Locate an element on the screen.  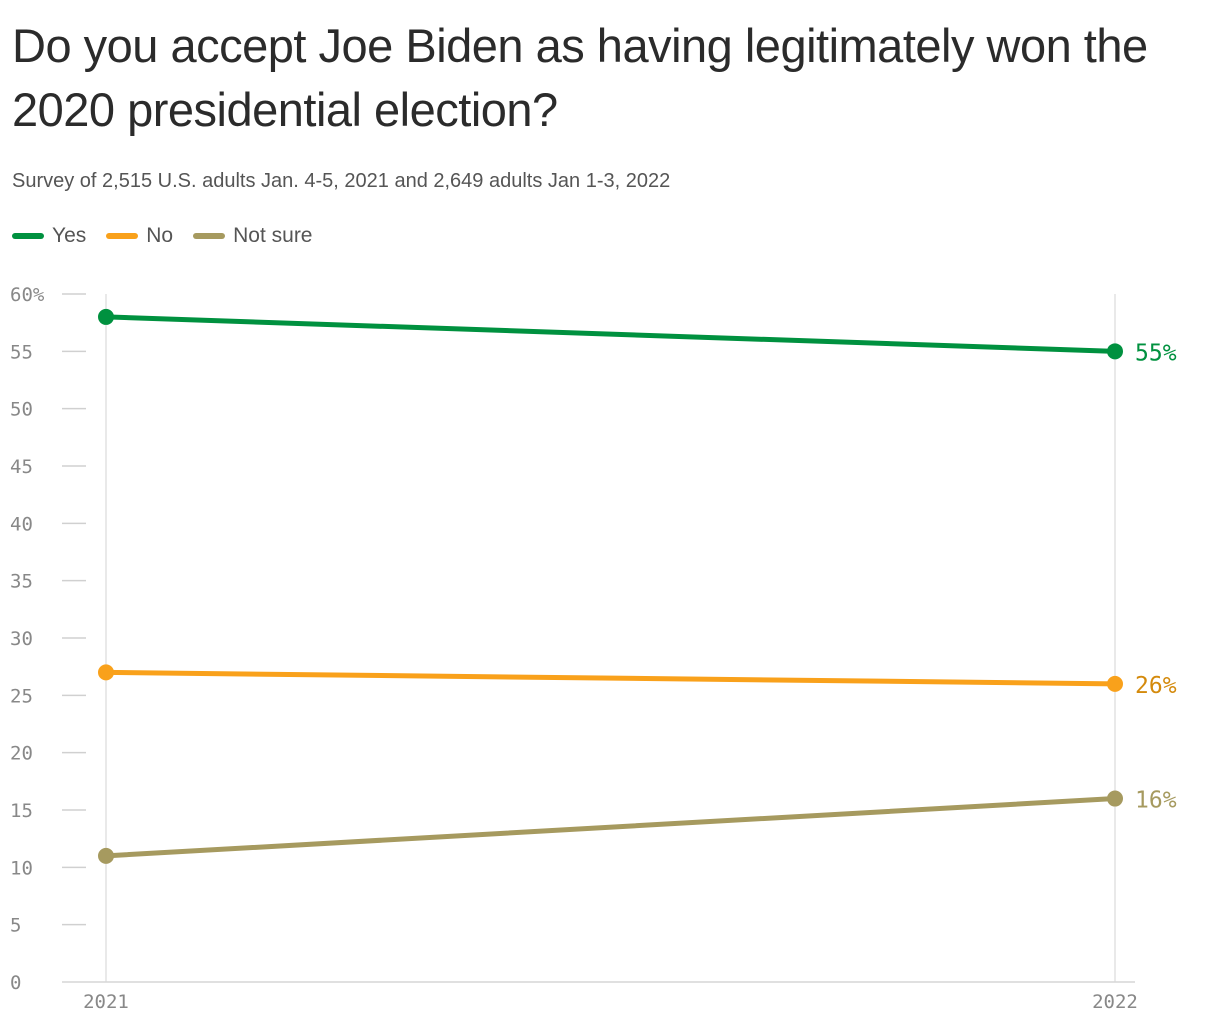
end-label-yes: 55% is located at coordinates (1156, 353).